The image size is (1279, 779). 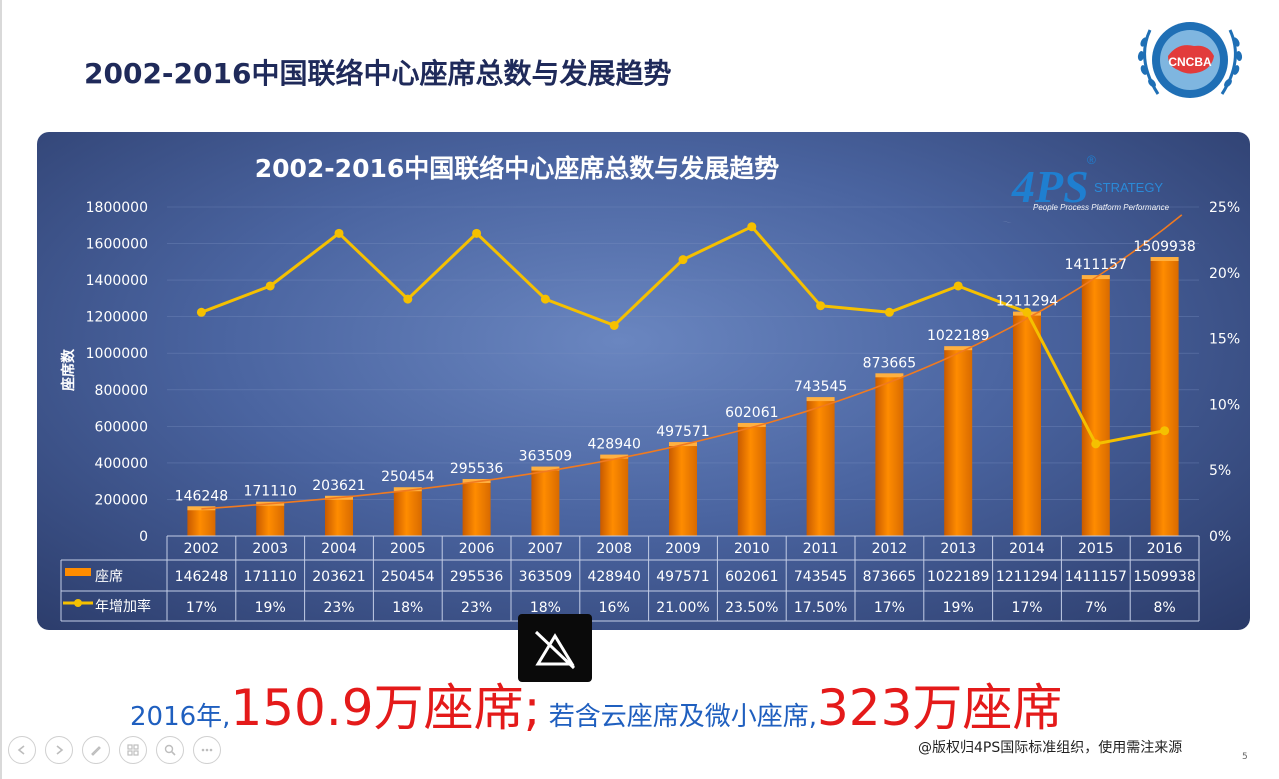 What do you see at coordinates (1096, 608) in the screenshot?
I see `table-rate-value: 7%` at bounding box center [1096, 608].